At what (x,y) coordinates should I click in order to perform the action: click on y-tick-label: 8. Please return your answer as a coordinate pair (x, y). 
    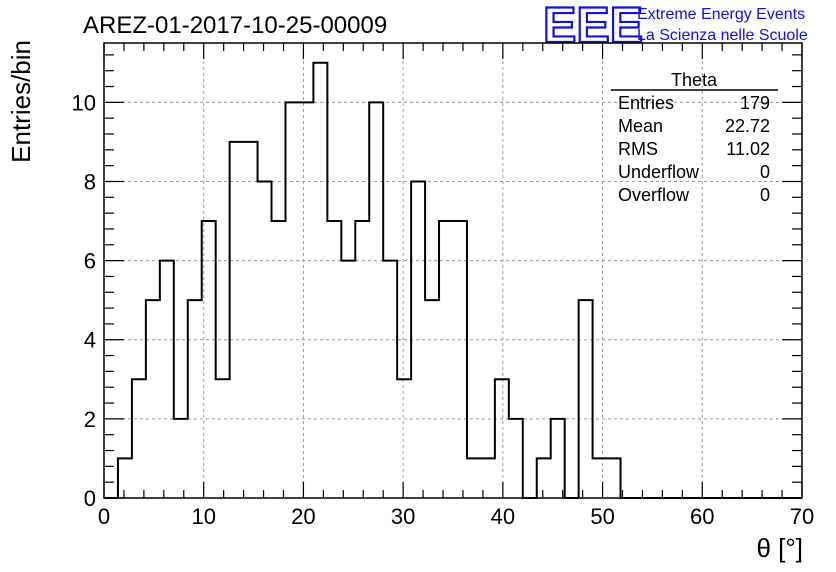
    Looking at the image, I should click on (90, 181).